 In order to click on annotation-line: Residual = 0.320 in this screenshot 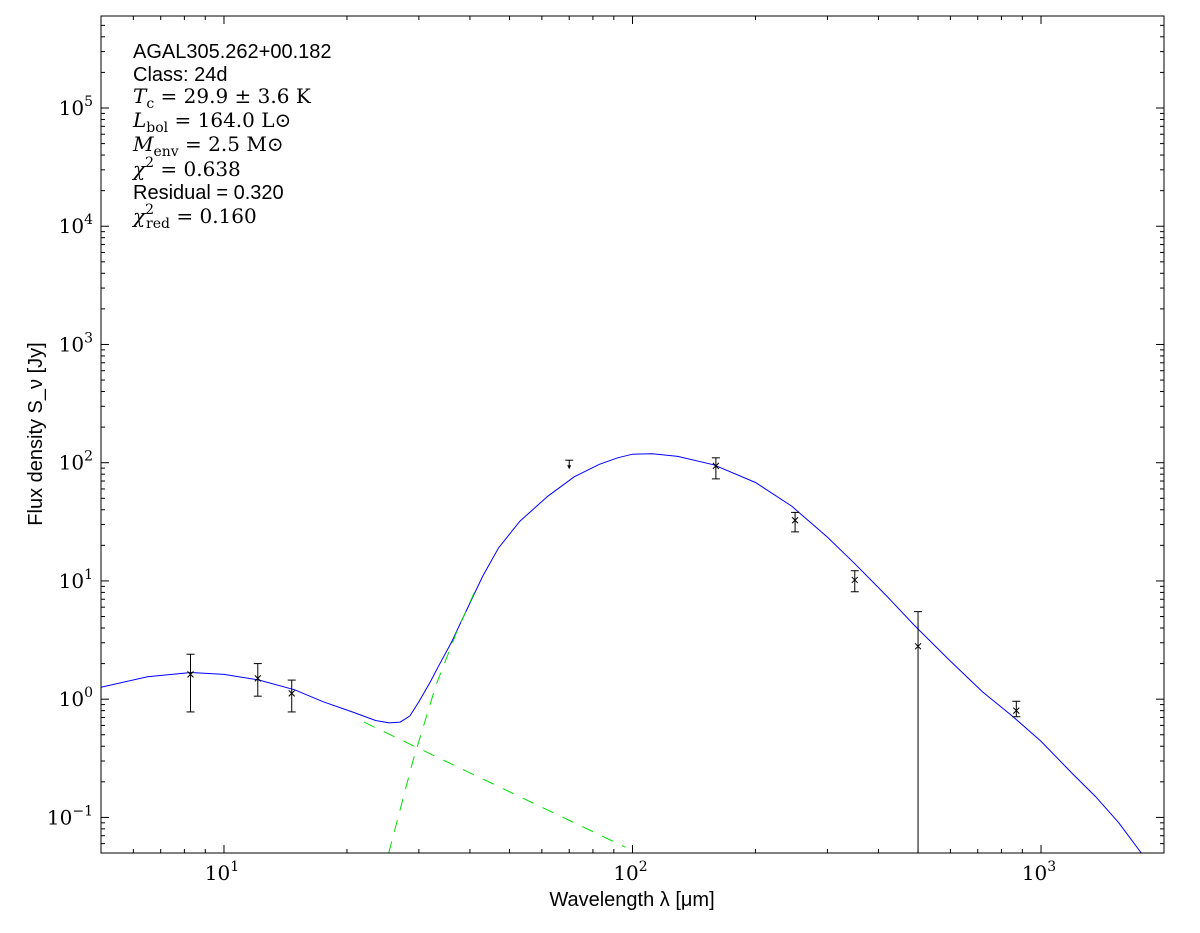, I will do `click(208, 193)`.